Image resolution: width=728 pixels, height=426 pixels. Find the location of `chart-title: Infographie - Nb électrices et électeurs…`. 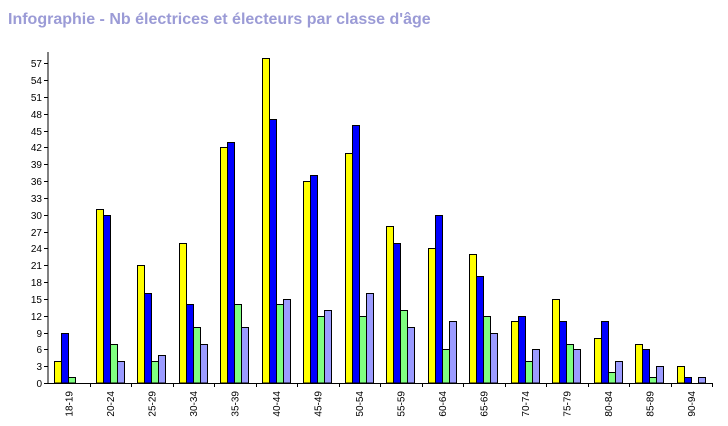

chart-title: Infographie - Nb électrices et électeurs… is located at coordinates (219, 19).